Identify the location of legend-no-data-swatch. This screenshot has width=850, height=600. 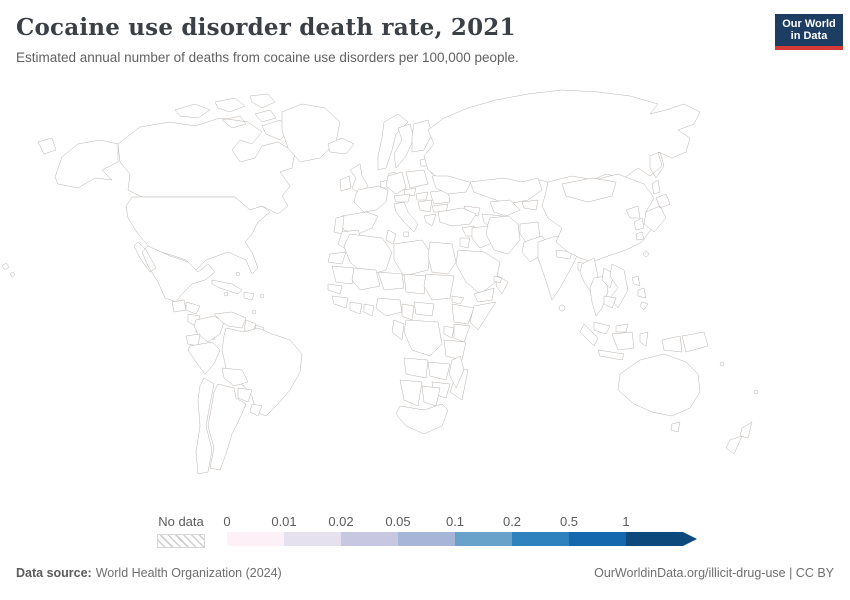
(181, 541).